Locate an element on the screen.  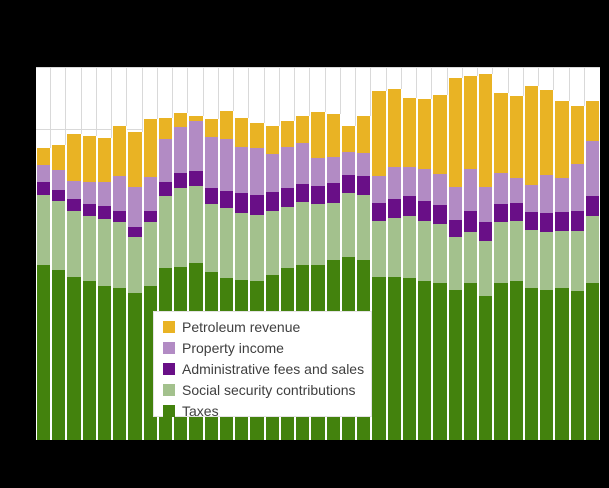
legend-item-property-income: Property income is located at coordinates (267, 348).